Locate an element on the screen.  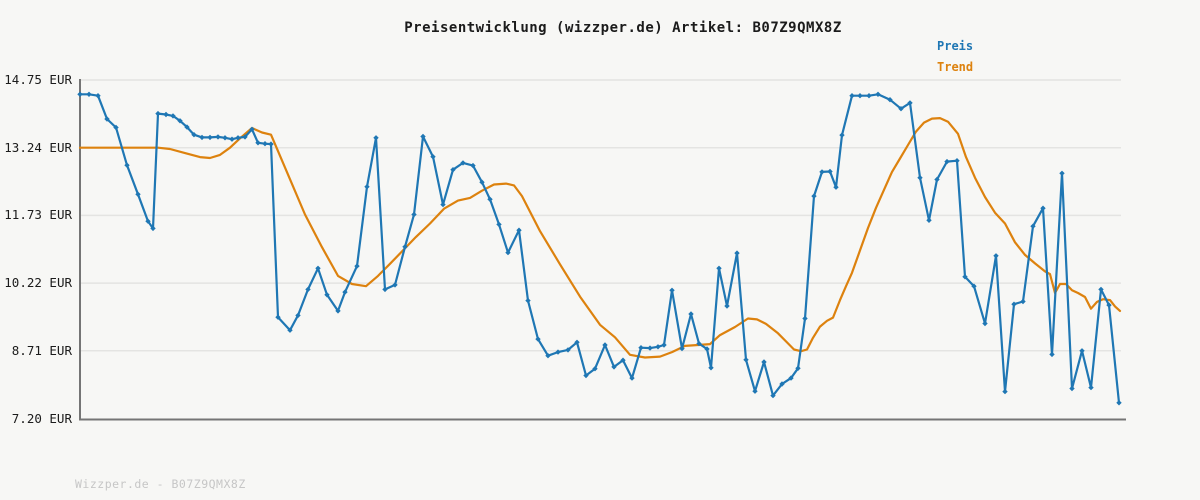
y-tick-label: 13.24 EUR is located at coordinates (38, 147).